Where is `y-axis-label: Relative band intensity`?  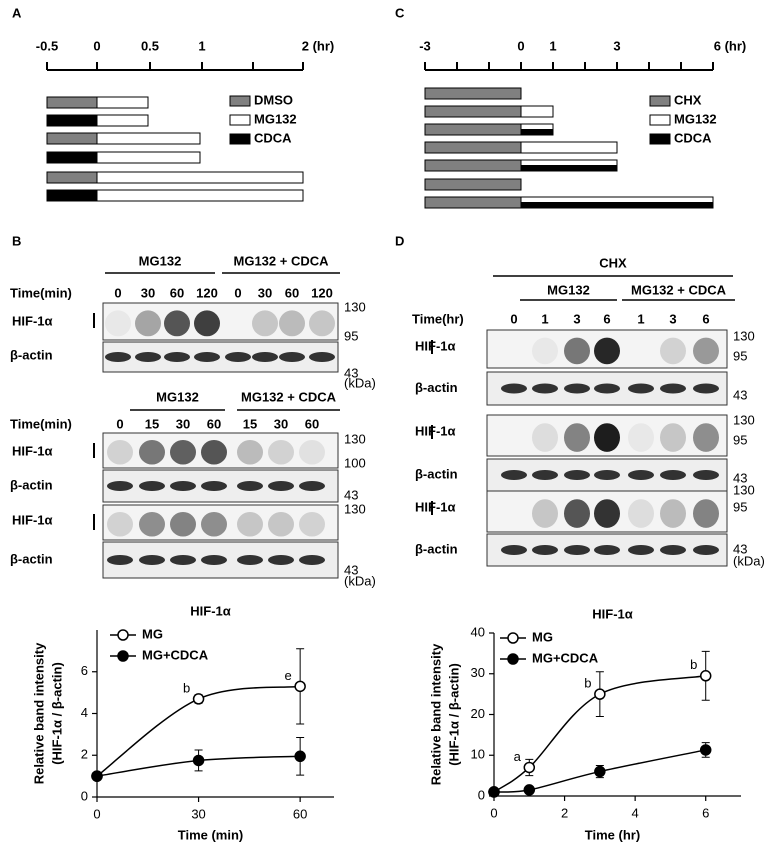 y-axis-label: Relative band intensity is located at coordinates (435, 714).